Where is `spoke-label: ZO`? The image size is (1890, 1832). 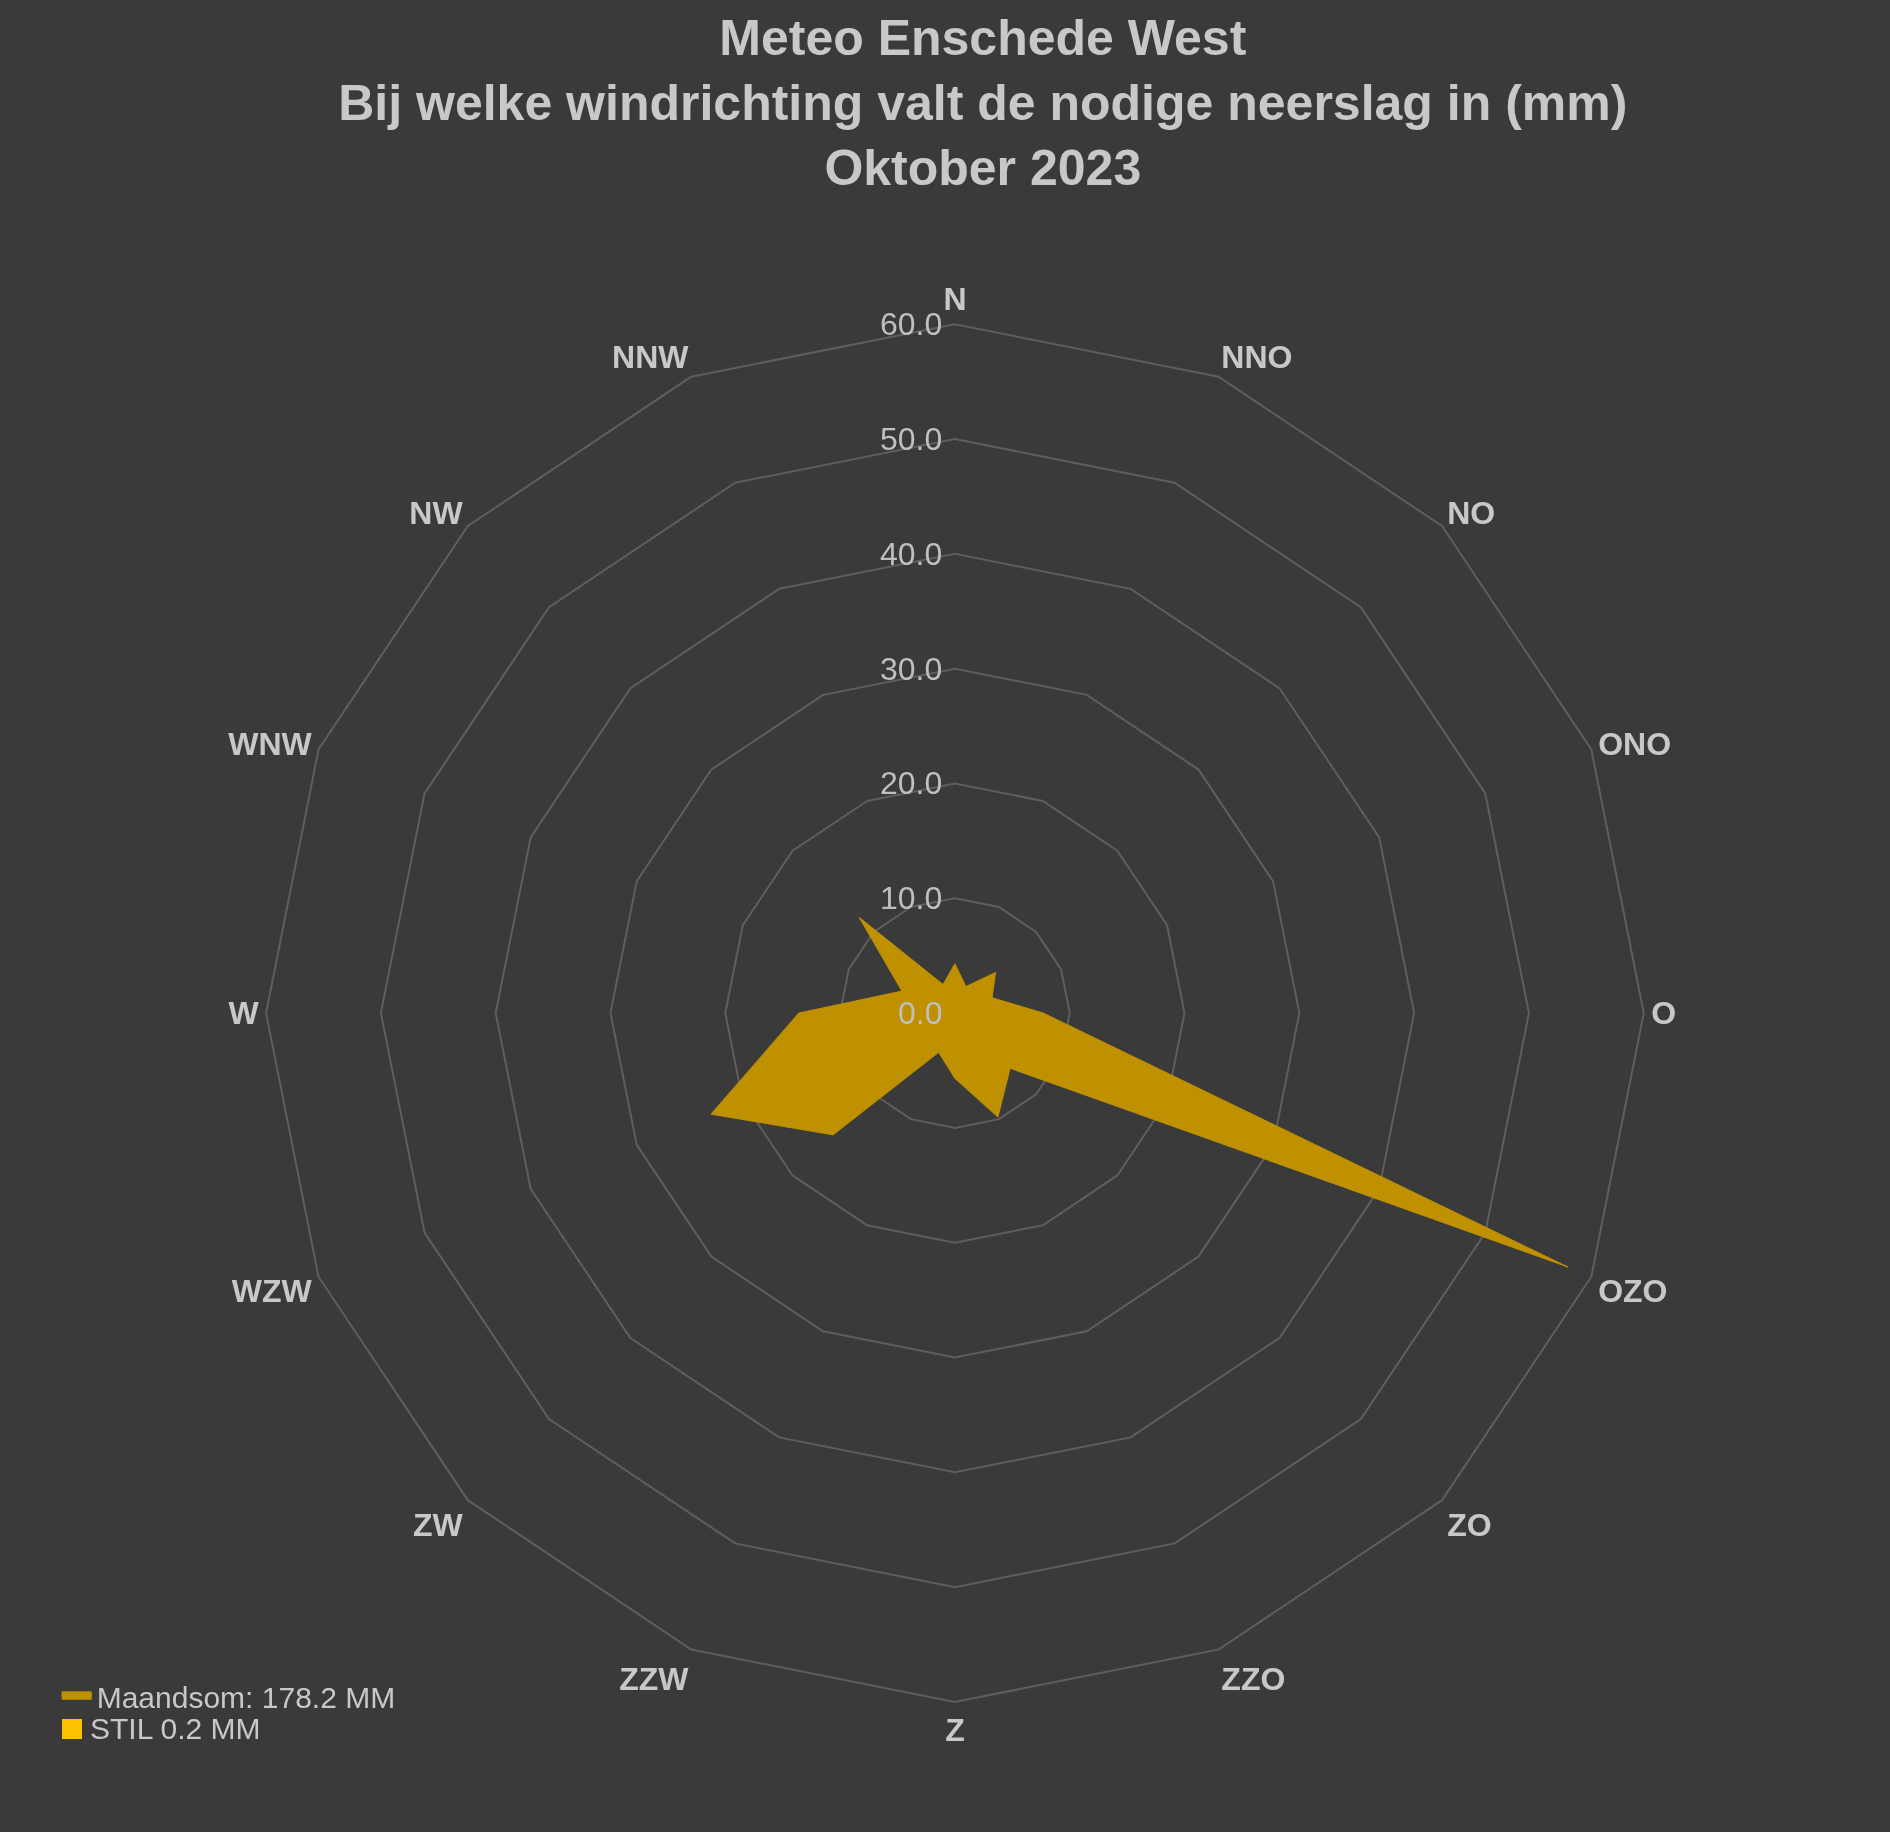 spoke-label: ZO is located at coordinates (1469, 1524).